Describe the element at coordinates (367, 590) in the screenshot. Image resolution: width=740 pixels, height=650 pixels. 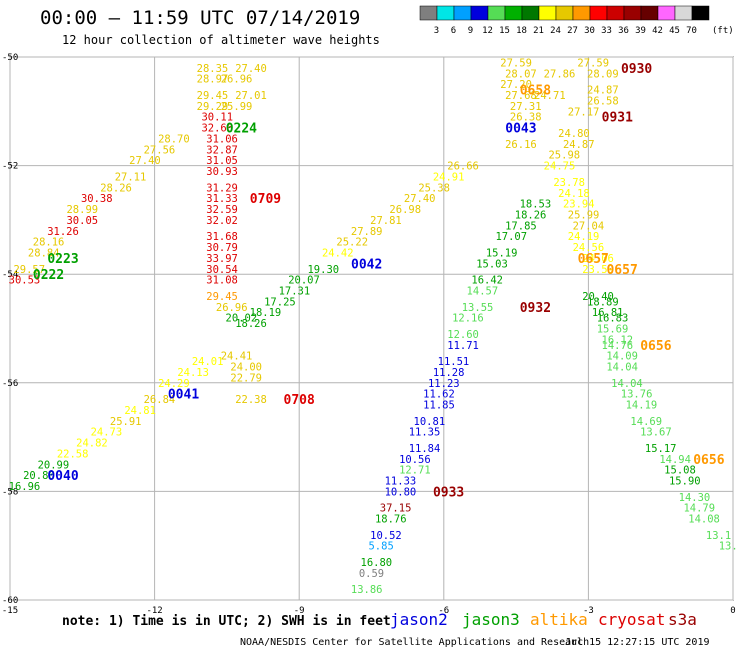
I see `swh-value: 13.86` at that location.